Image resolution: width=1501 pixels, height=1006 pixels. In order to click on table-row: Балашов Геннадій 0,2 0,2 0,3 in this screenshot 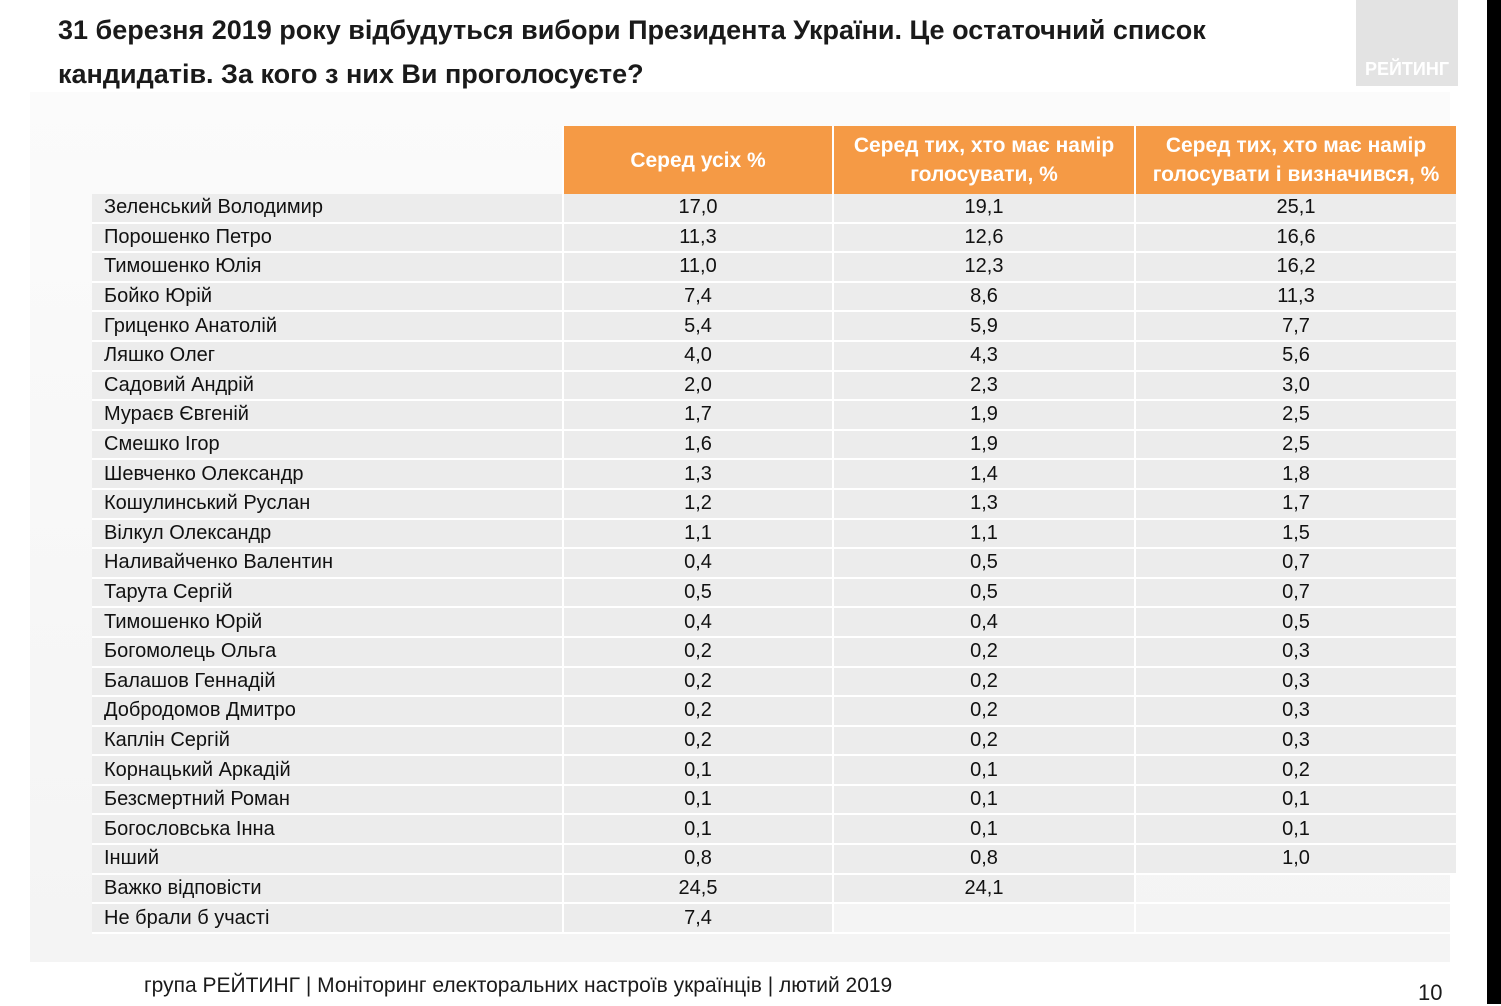, I will do `click(774, 682)`.